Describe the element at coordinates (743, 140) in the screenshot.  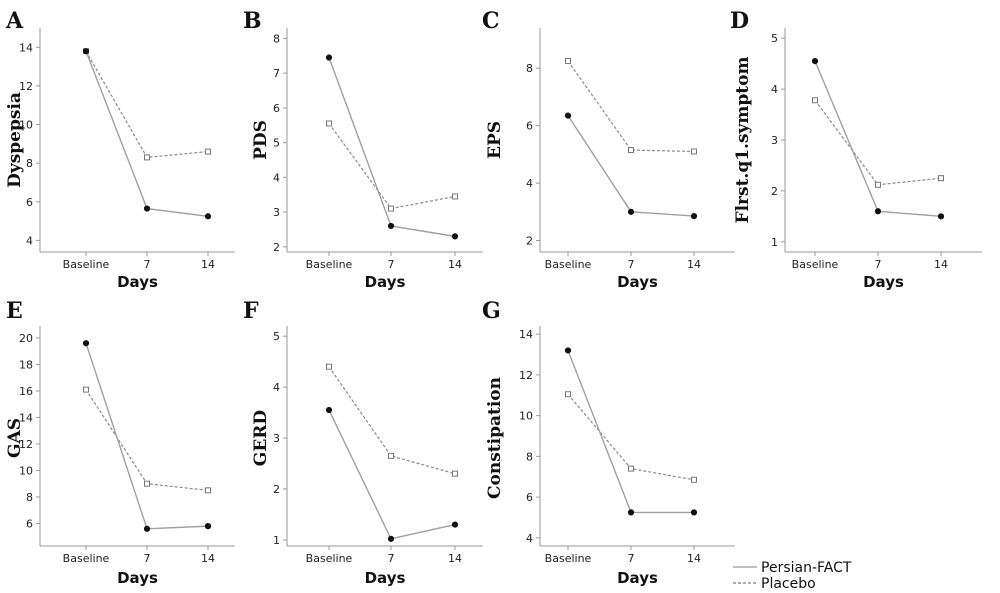
I see `y-axis-label: Flrst.q1.symptom` at that location.